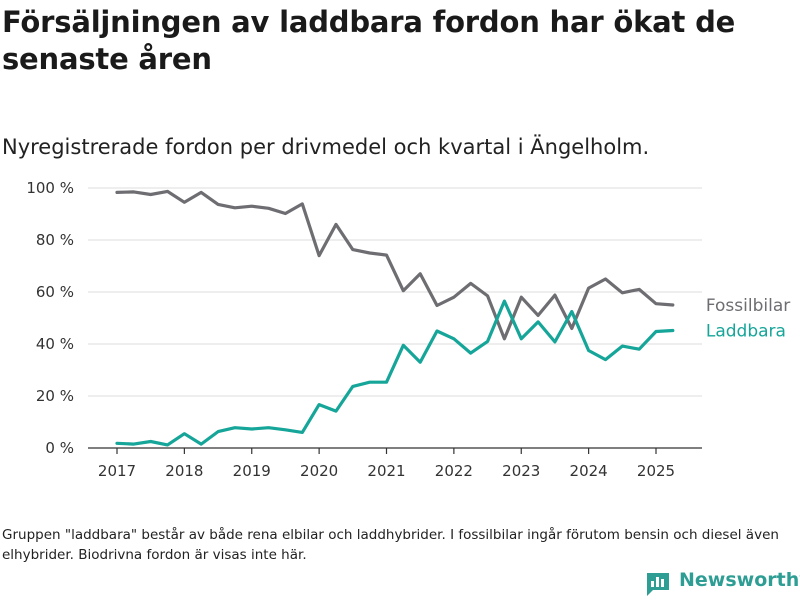  I want to click on x-tick-label: 2023, so click(521, 471).